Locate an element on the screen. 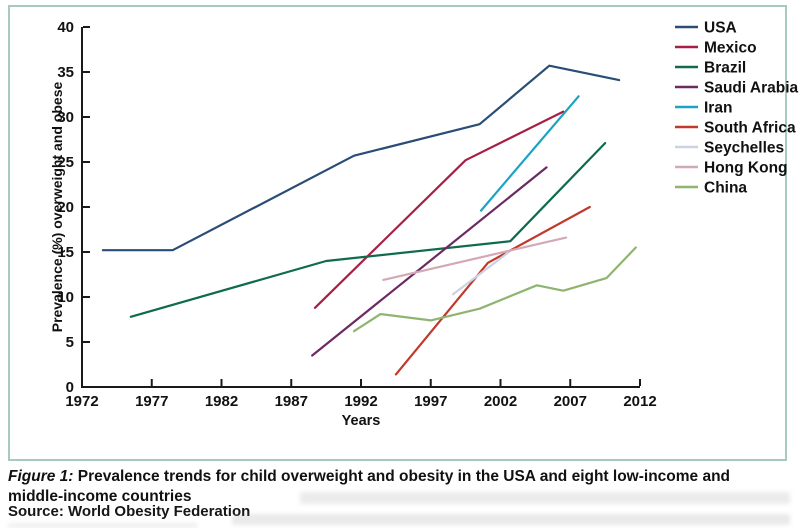 This screenshot has width=800, height=528. legend-label-hong-kong: Hong Kong is located at coordinates (746, 168).